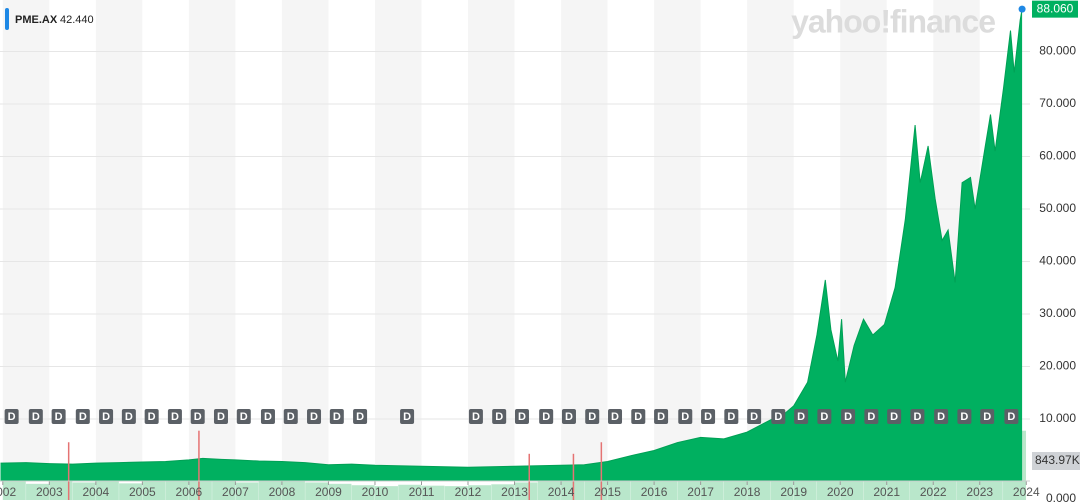 Image resolution: width=1080 pixels, height=504 pixels. What do you see at coordinates (1057, 208) in the screenshot?
I see `y-tick-label: 50.000` at bounding box center [1057, 208].